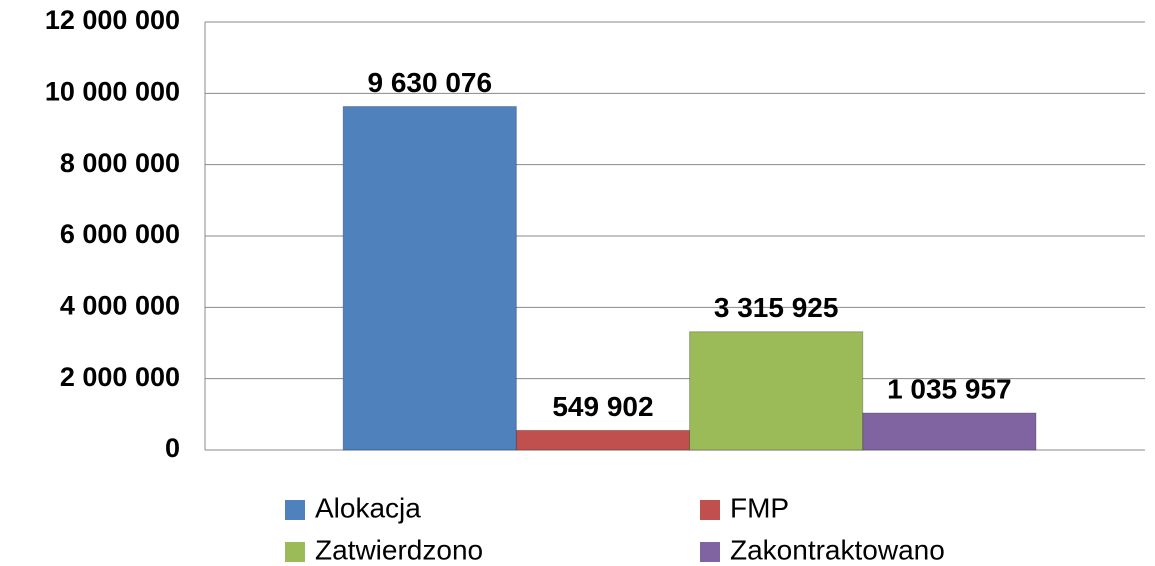  What do you see at coordinates (429, 82) in the screenshot?
I see `data-label: 9 630 076` at bounding box center [429, 82].